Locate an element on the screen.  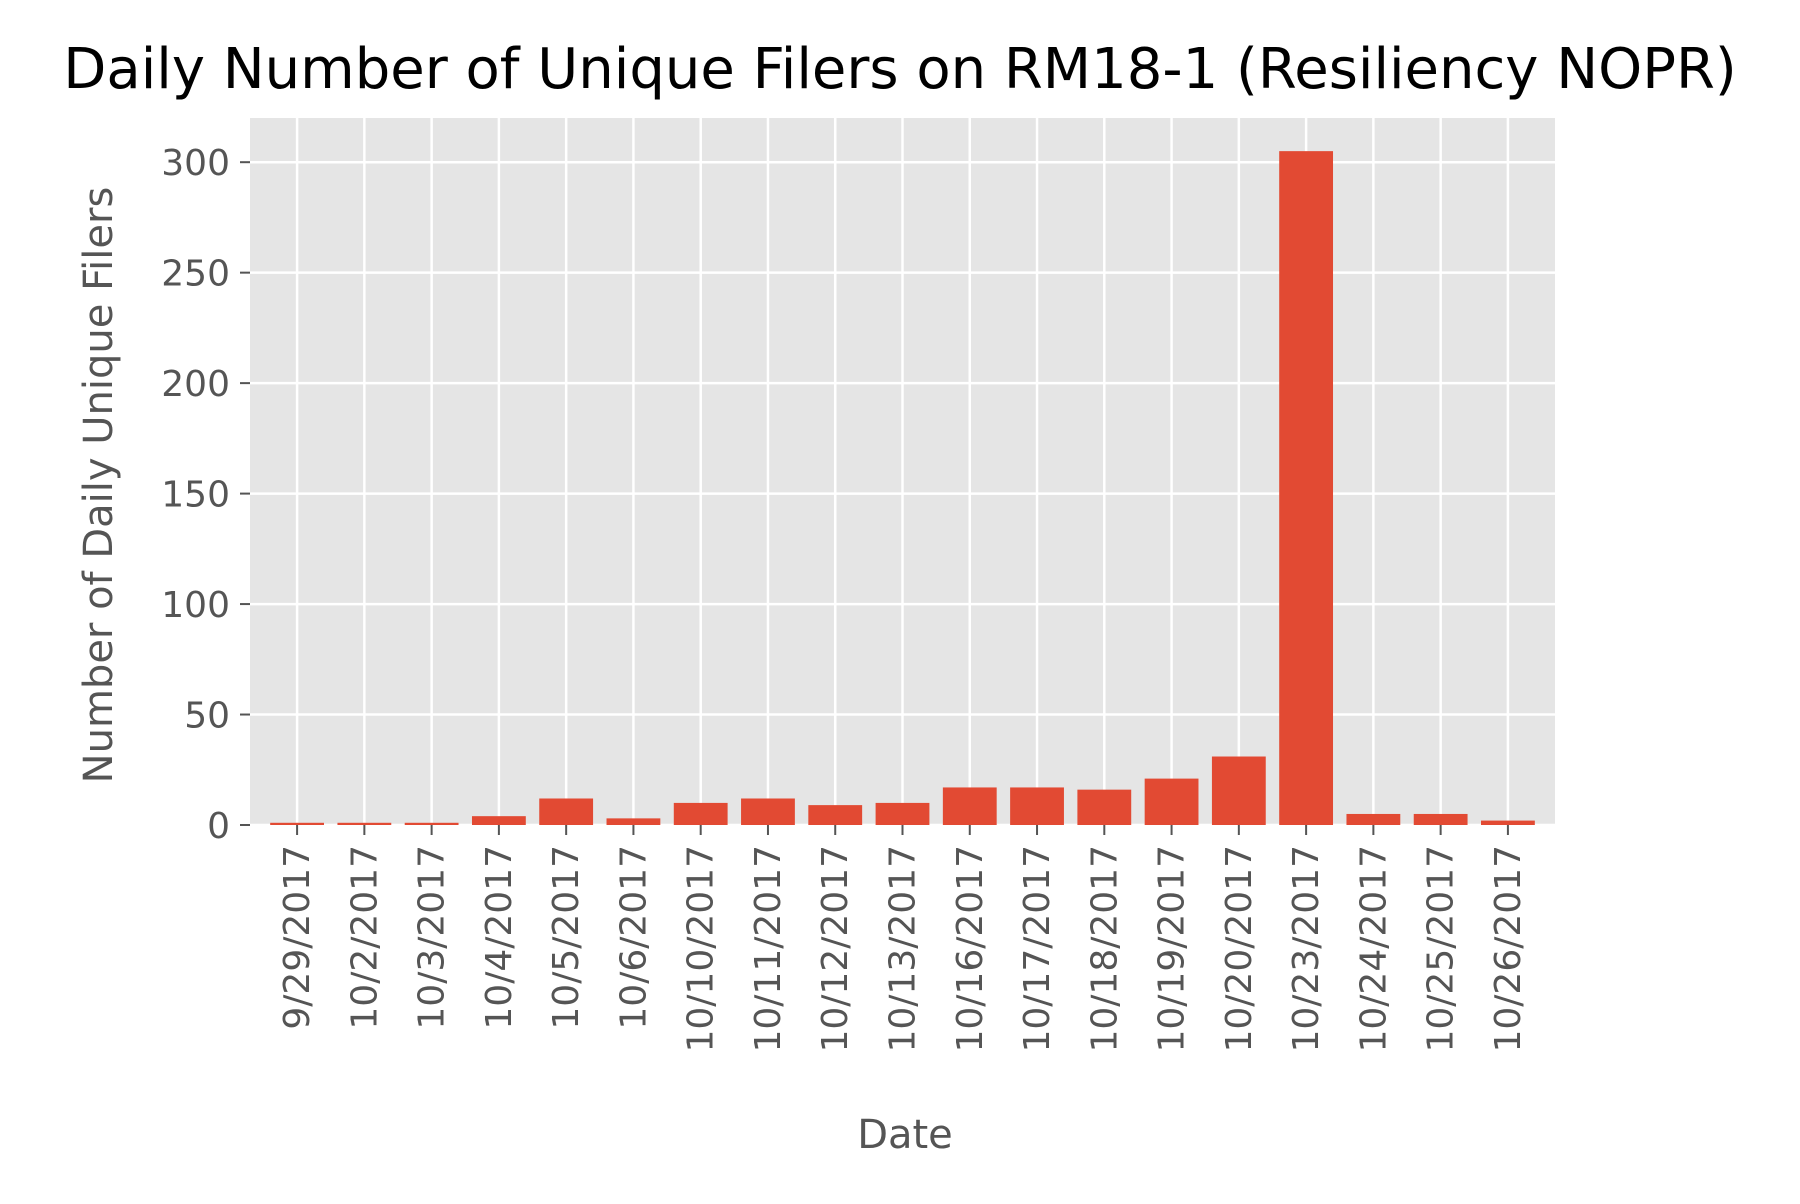
y-tick-label: 0 is located at coordinates (218, 826).